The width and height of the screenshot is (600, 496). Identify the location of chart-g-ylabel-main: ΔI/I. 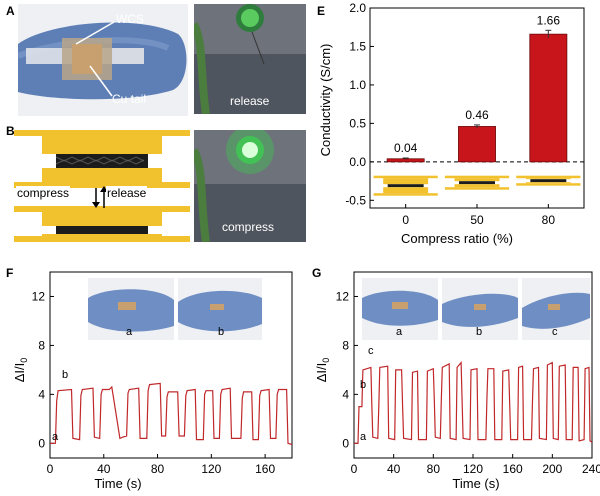
(321, 373).